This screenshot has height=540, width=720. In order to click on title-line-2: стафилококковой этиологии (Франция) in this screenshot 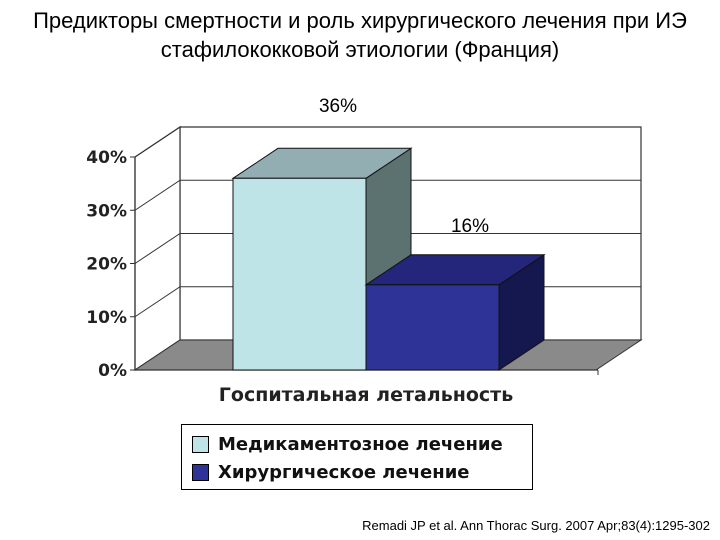, I will do `click(360, 49)`.